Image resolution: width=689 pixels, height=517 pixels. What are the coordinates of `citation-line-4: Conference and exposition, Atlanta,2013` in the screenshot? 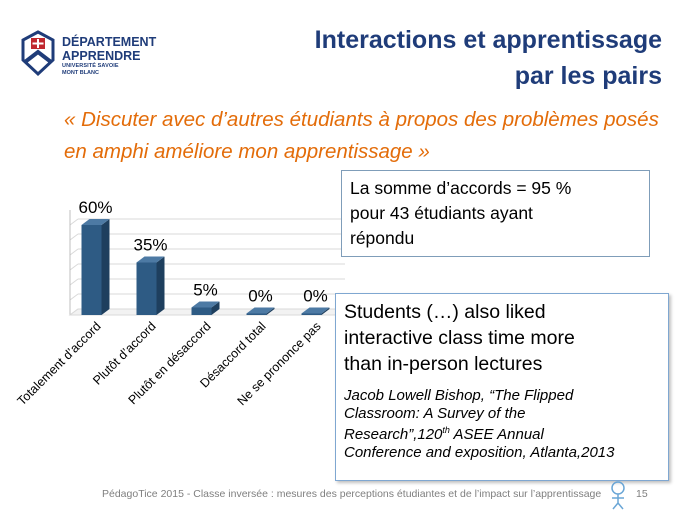 It's located at (479, 452).